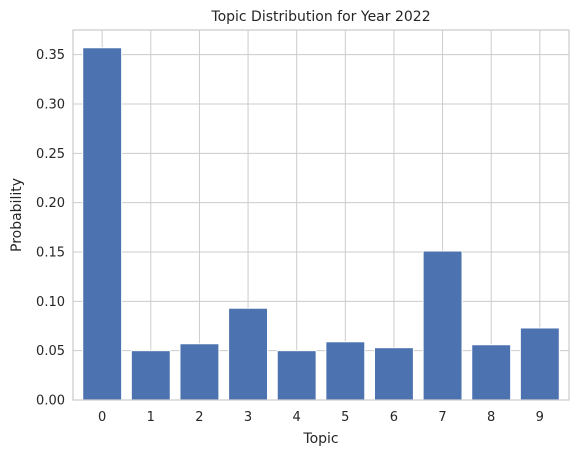 This screenshot has height=457, width=579. What do you see at coordinates (102, 417) in the screenshot?
I see `x-tick-label: 0` at bounding box center [102, 417].